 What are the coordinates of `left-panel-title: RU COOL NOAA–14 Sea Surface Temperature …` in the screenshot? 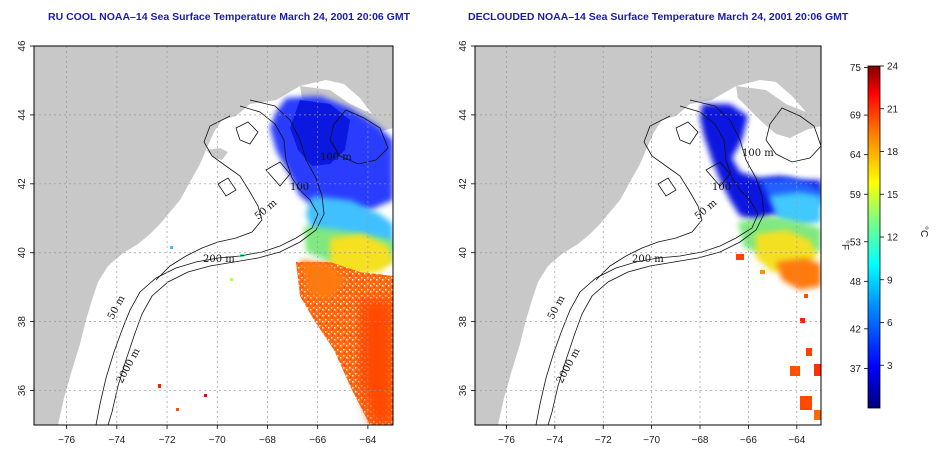 It's located at (229, 17).